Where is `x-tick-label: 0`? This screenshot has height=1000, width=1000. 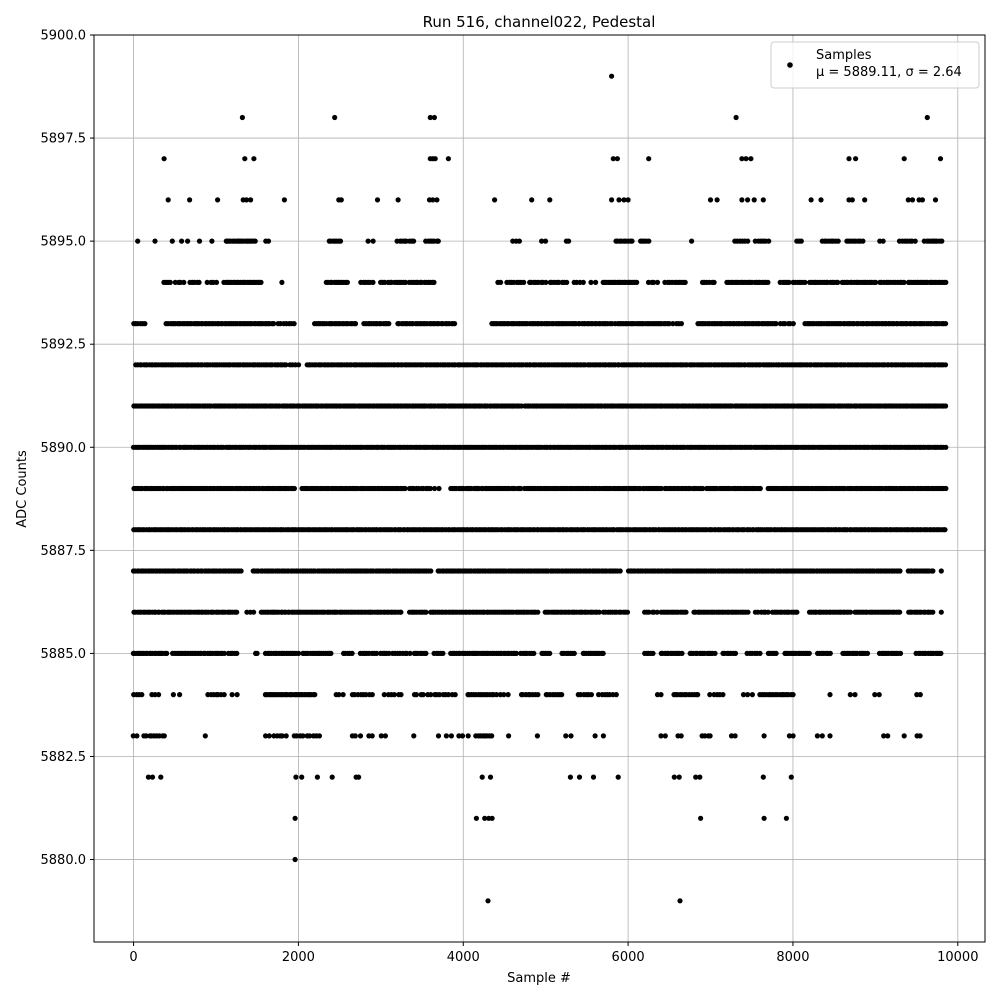
x-tick-label: 0 is located at coordinates (133, 957).